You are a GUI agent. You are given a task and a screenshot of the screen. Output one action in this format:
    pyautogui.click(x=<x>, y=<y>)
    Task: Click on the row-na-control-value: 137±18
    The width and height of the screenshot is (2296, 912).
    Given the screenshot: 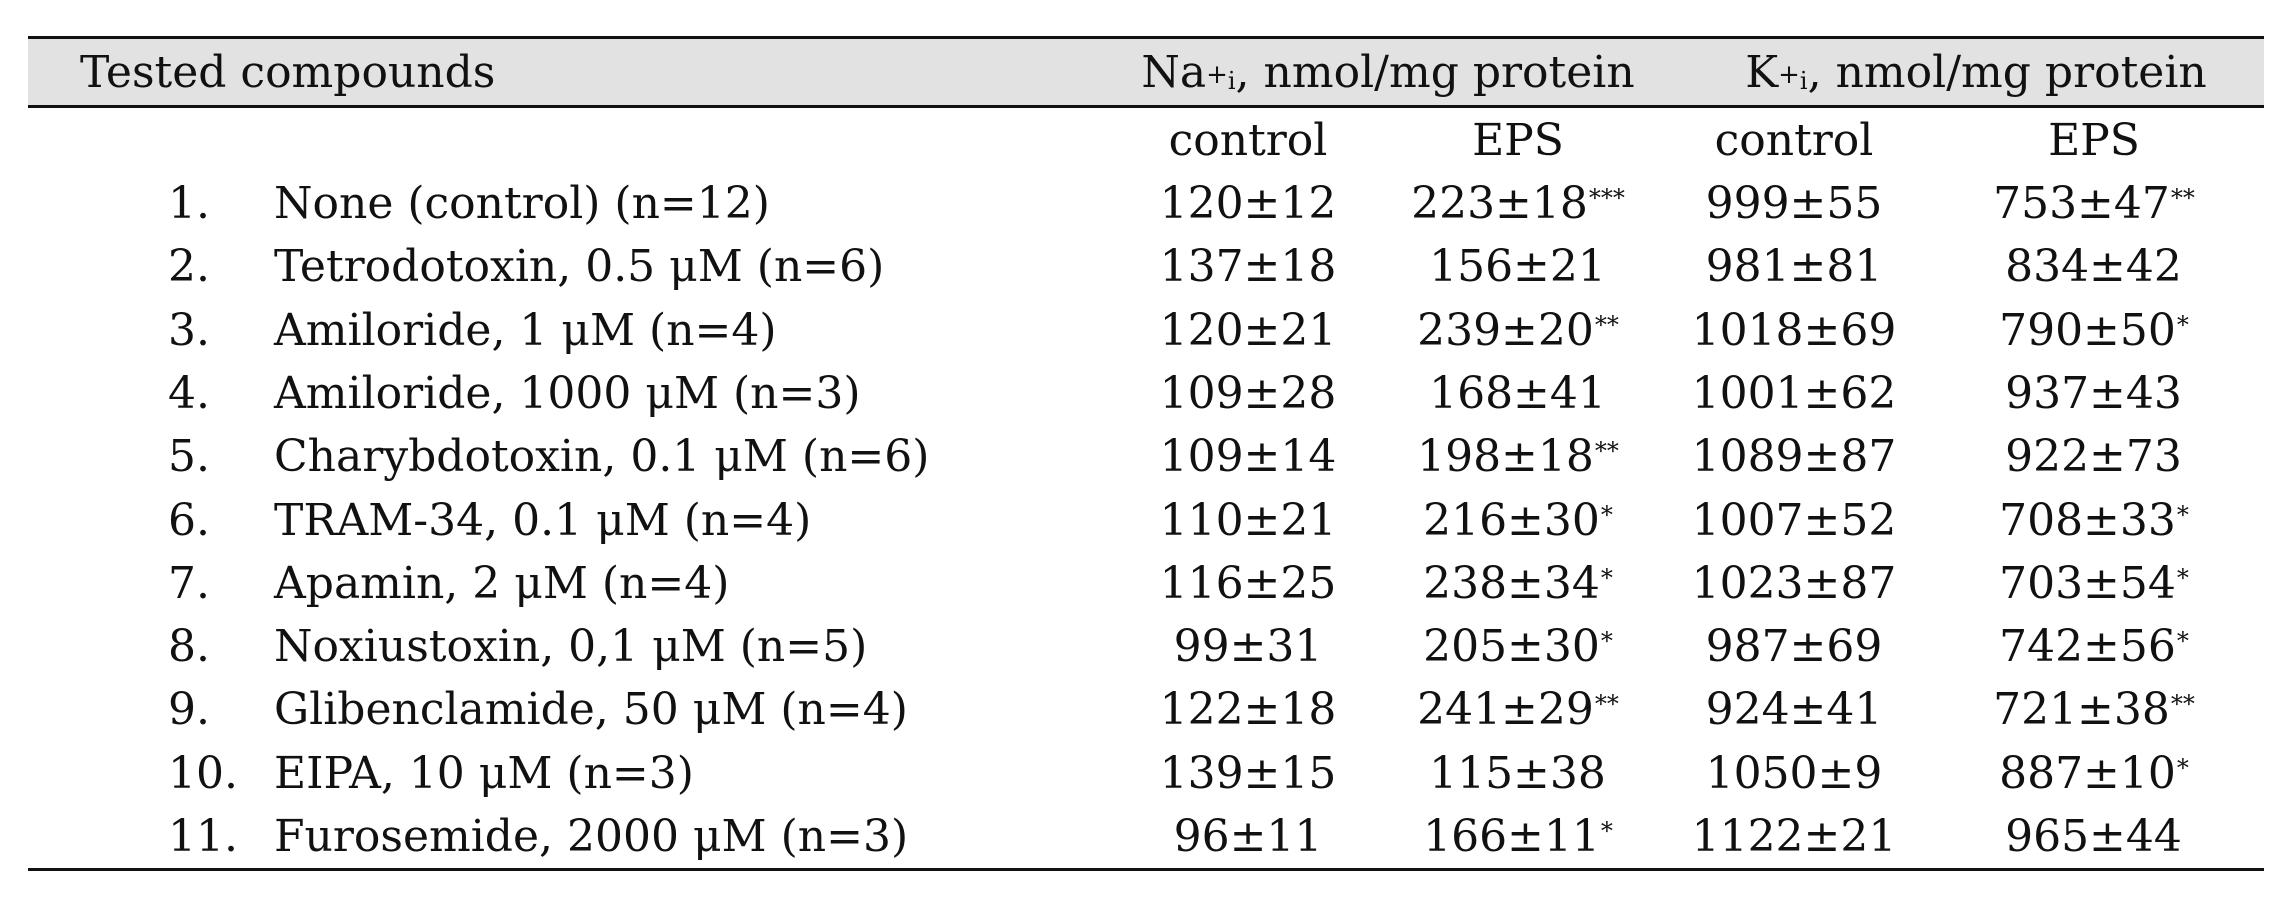 What is the action you would take?
    pyautogui.click(x=1248, y=267)
    